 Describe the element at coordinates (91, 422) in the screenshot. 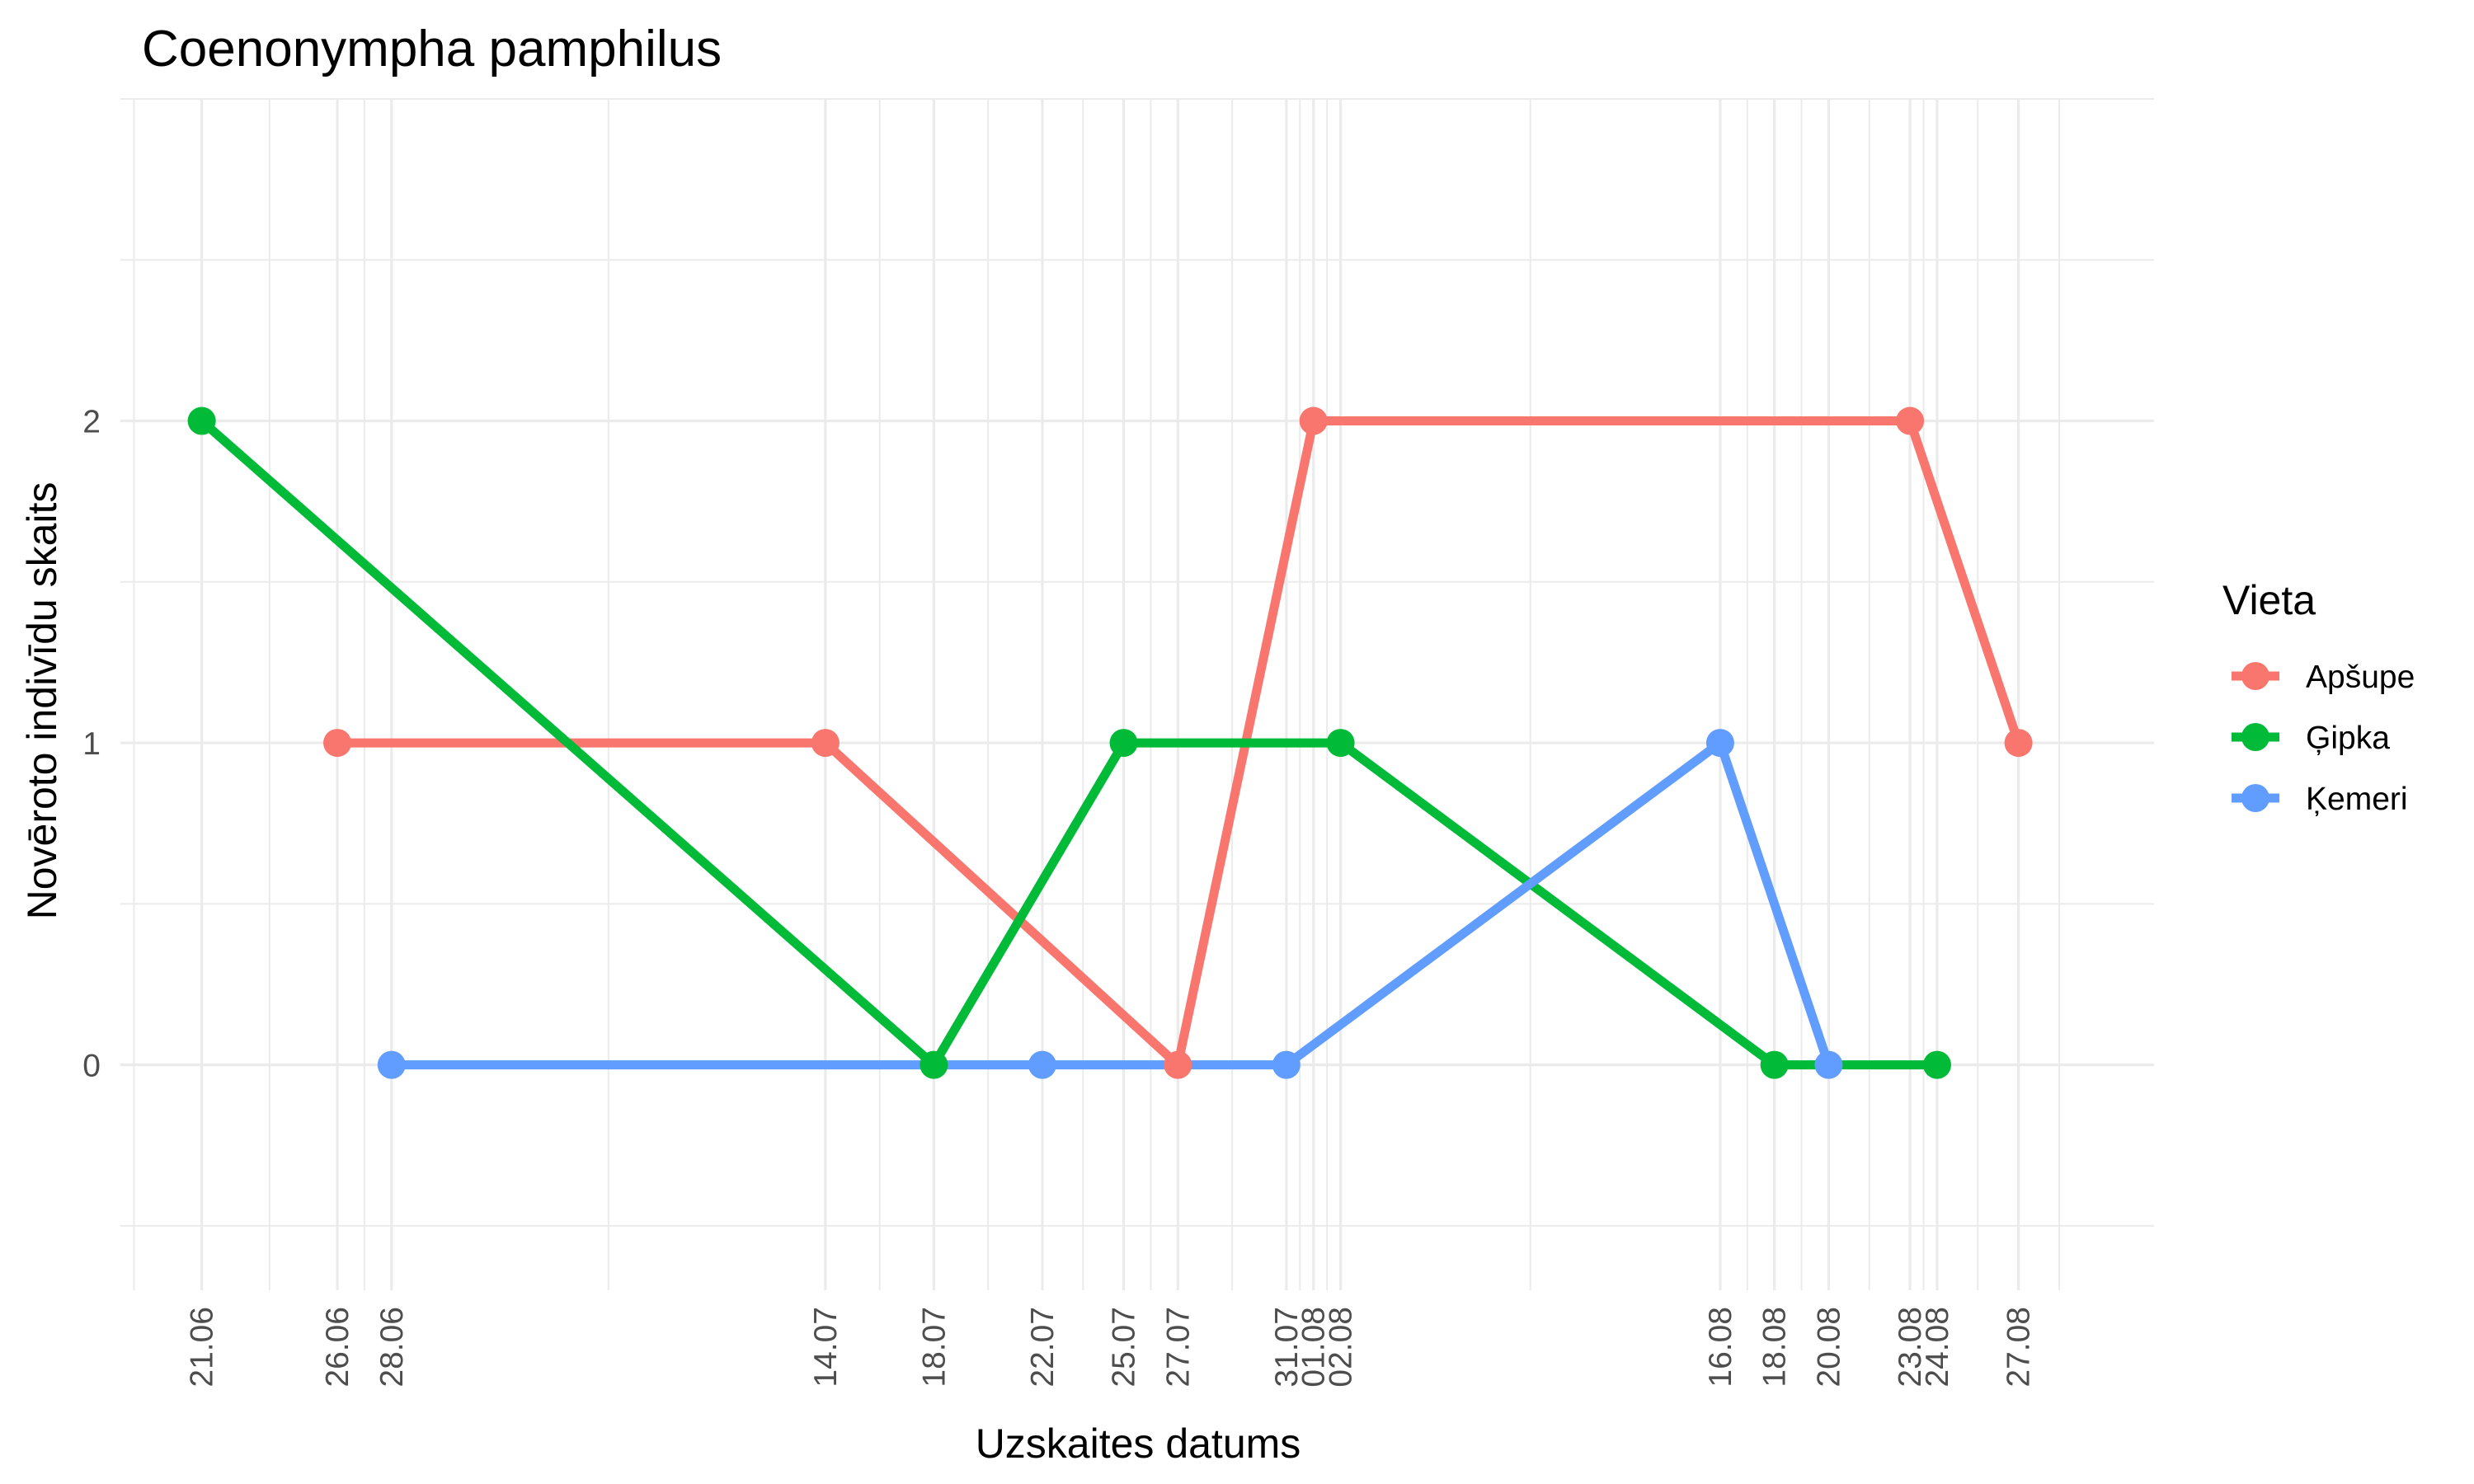

I see `y-tick-label: 2` at that location.